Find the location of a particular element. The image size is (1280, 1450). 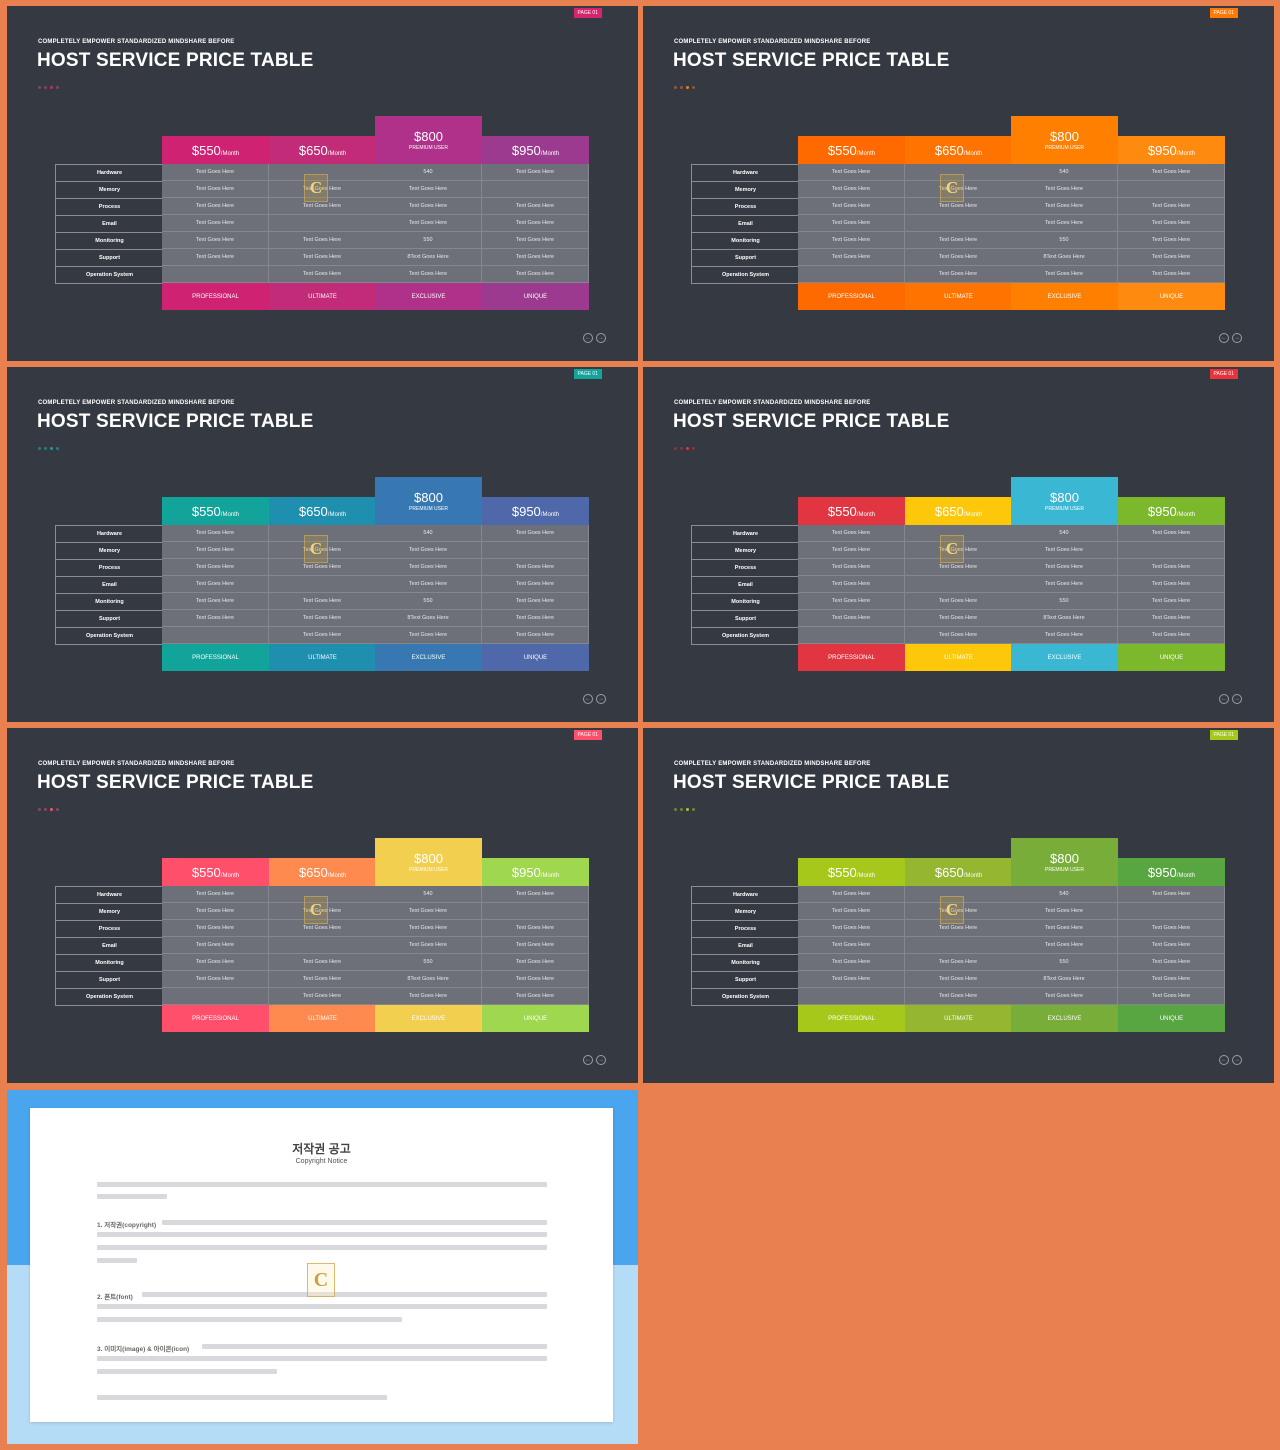

plan-price: $800 is located at coordinates (428, 858).